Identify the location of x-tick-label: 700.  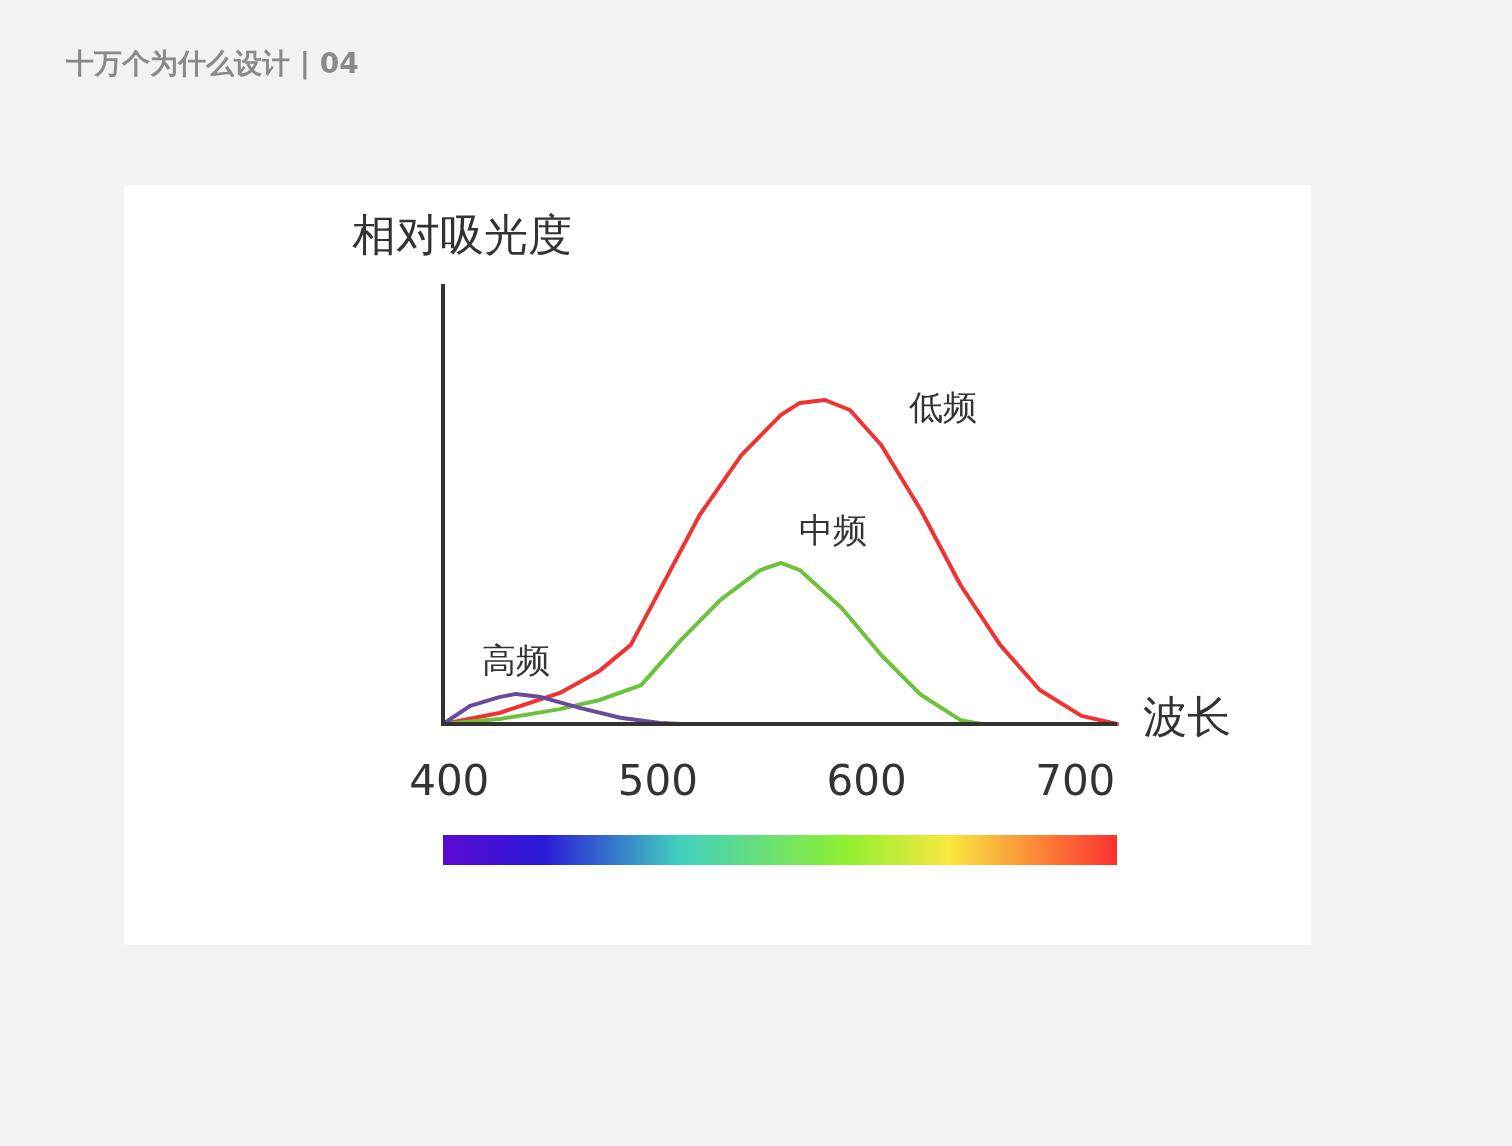
(1075, 780).